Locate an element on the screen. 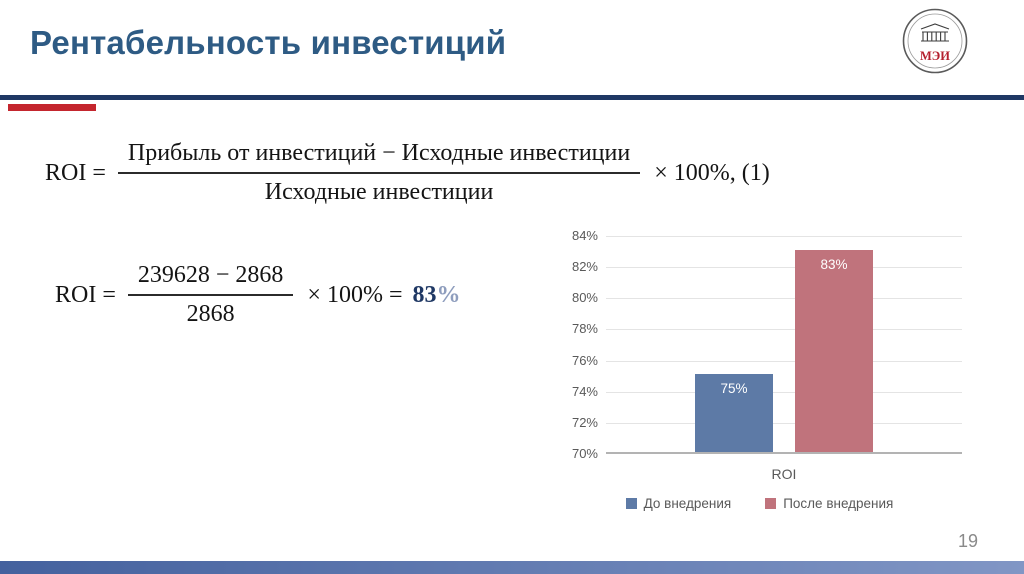  university-building-icon is located at coordinates (935, 32).